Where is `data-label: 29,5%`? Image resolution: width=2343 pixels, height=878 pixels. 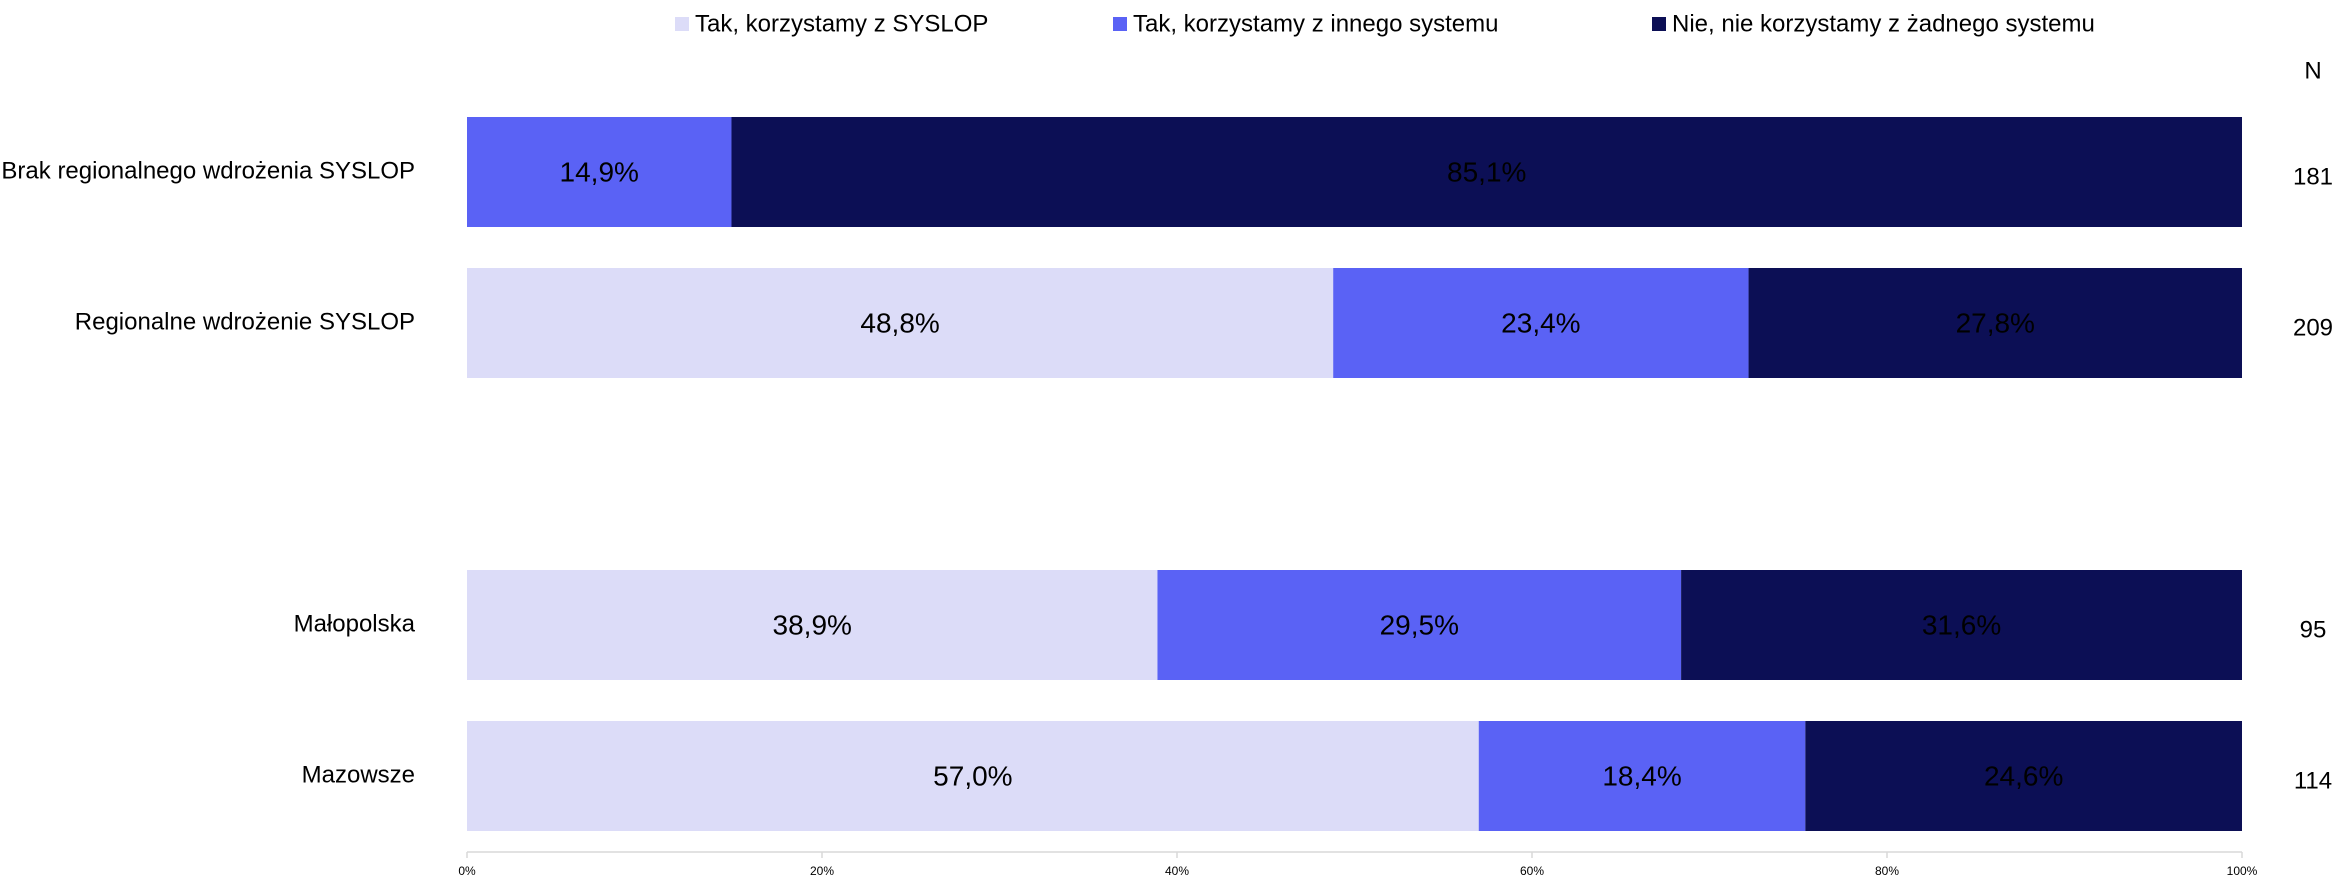 data-label: 29,5% is located at coordinates (1419, 624).